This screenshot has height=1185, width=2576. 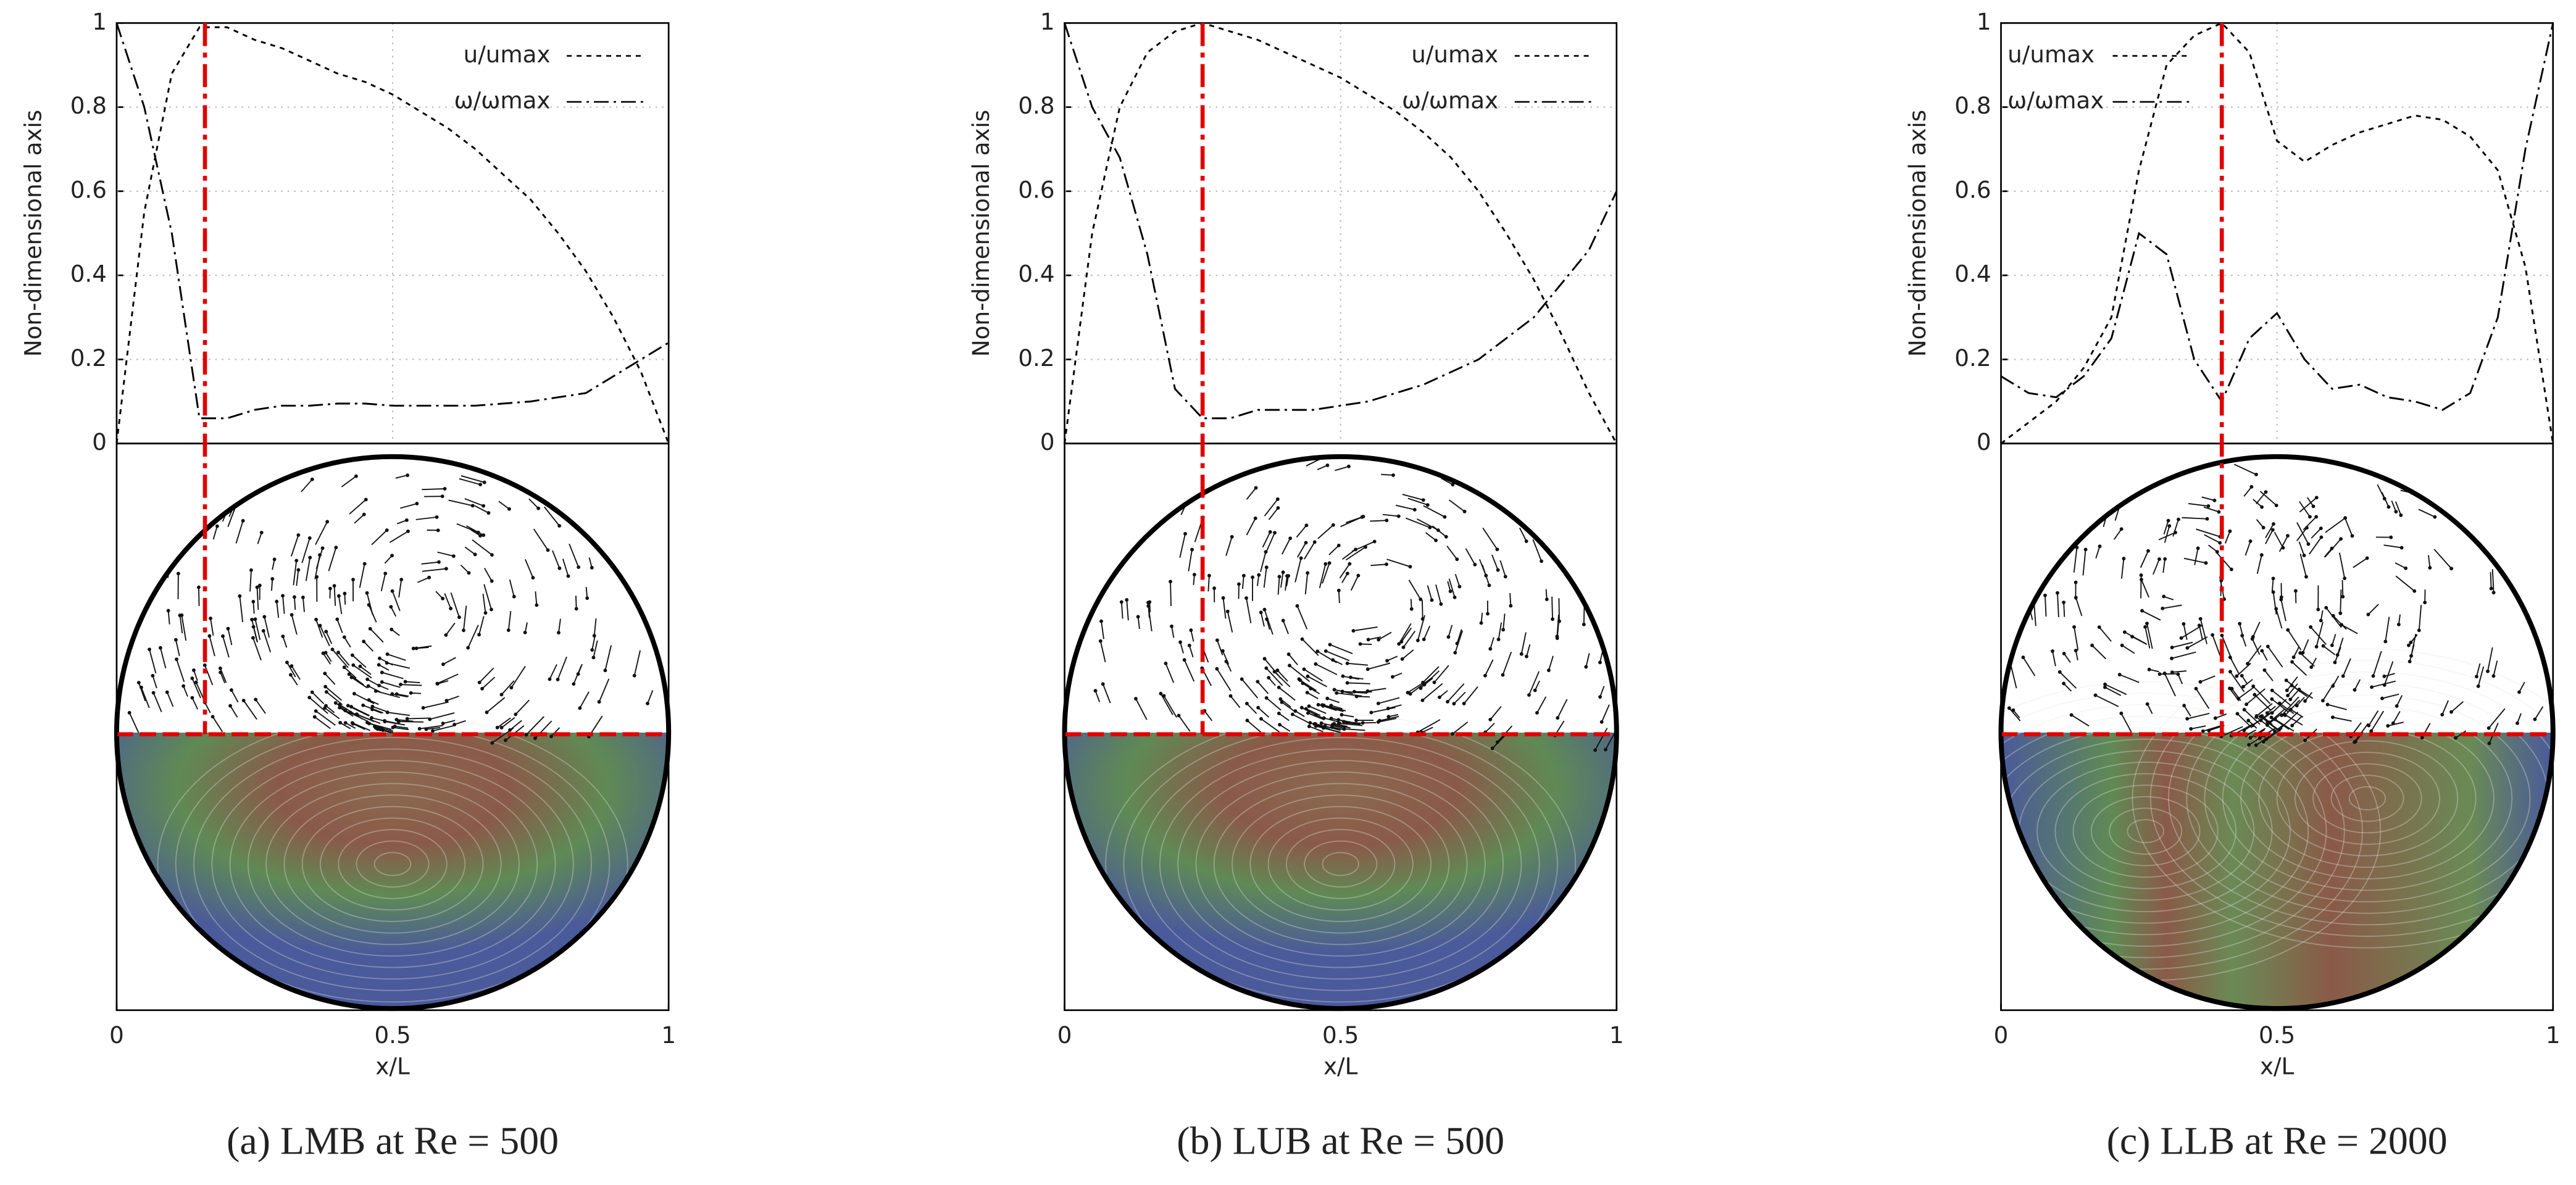 I want to click on x-axis-label: x/L, so click(x=1340, y=1065).